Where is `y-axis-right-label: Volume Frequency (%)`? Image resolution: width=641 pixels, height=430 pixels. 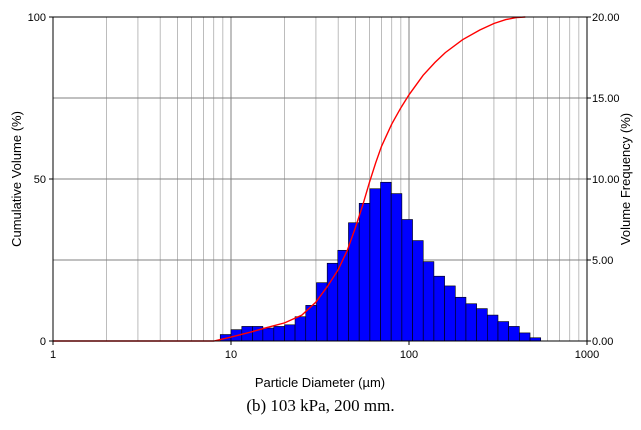 y-axis-right-label: Volume Frequency (%) is located at coordinates (625, 179).